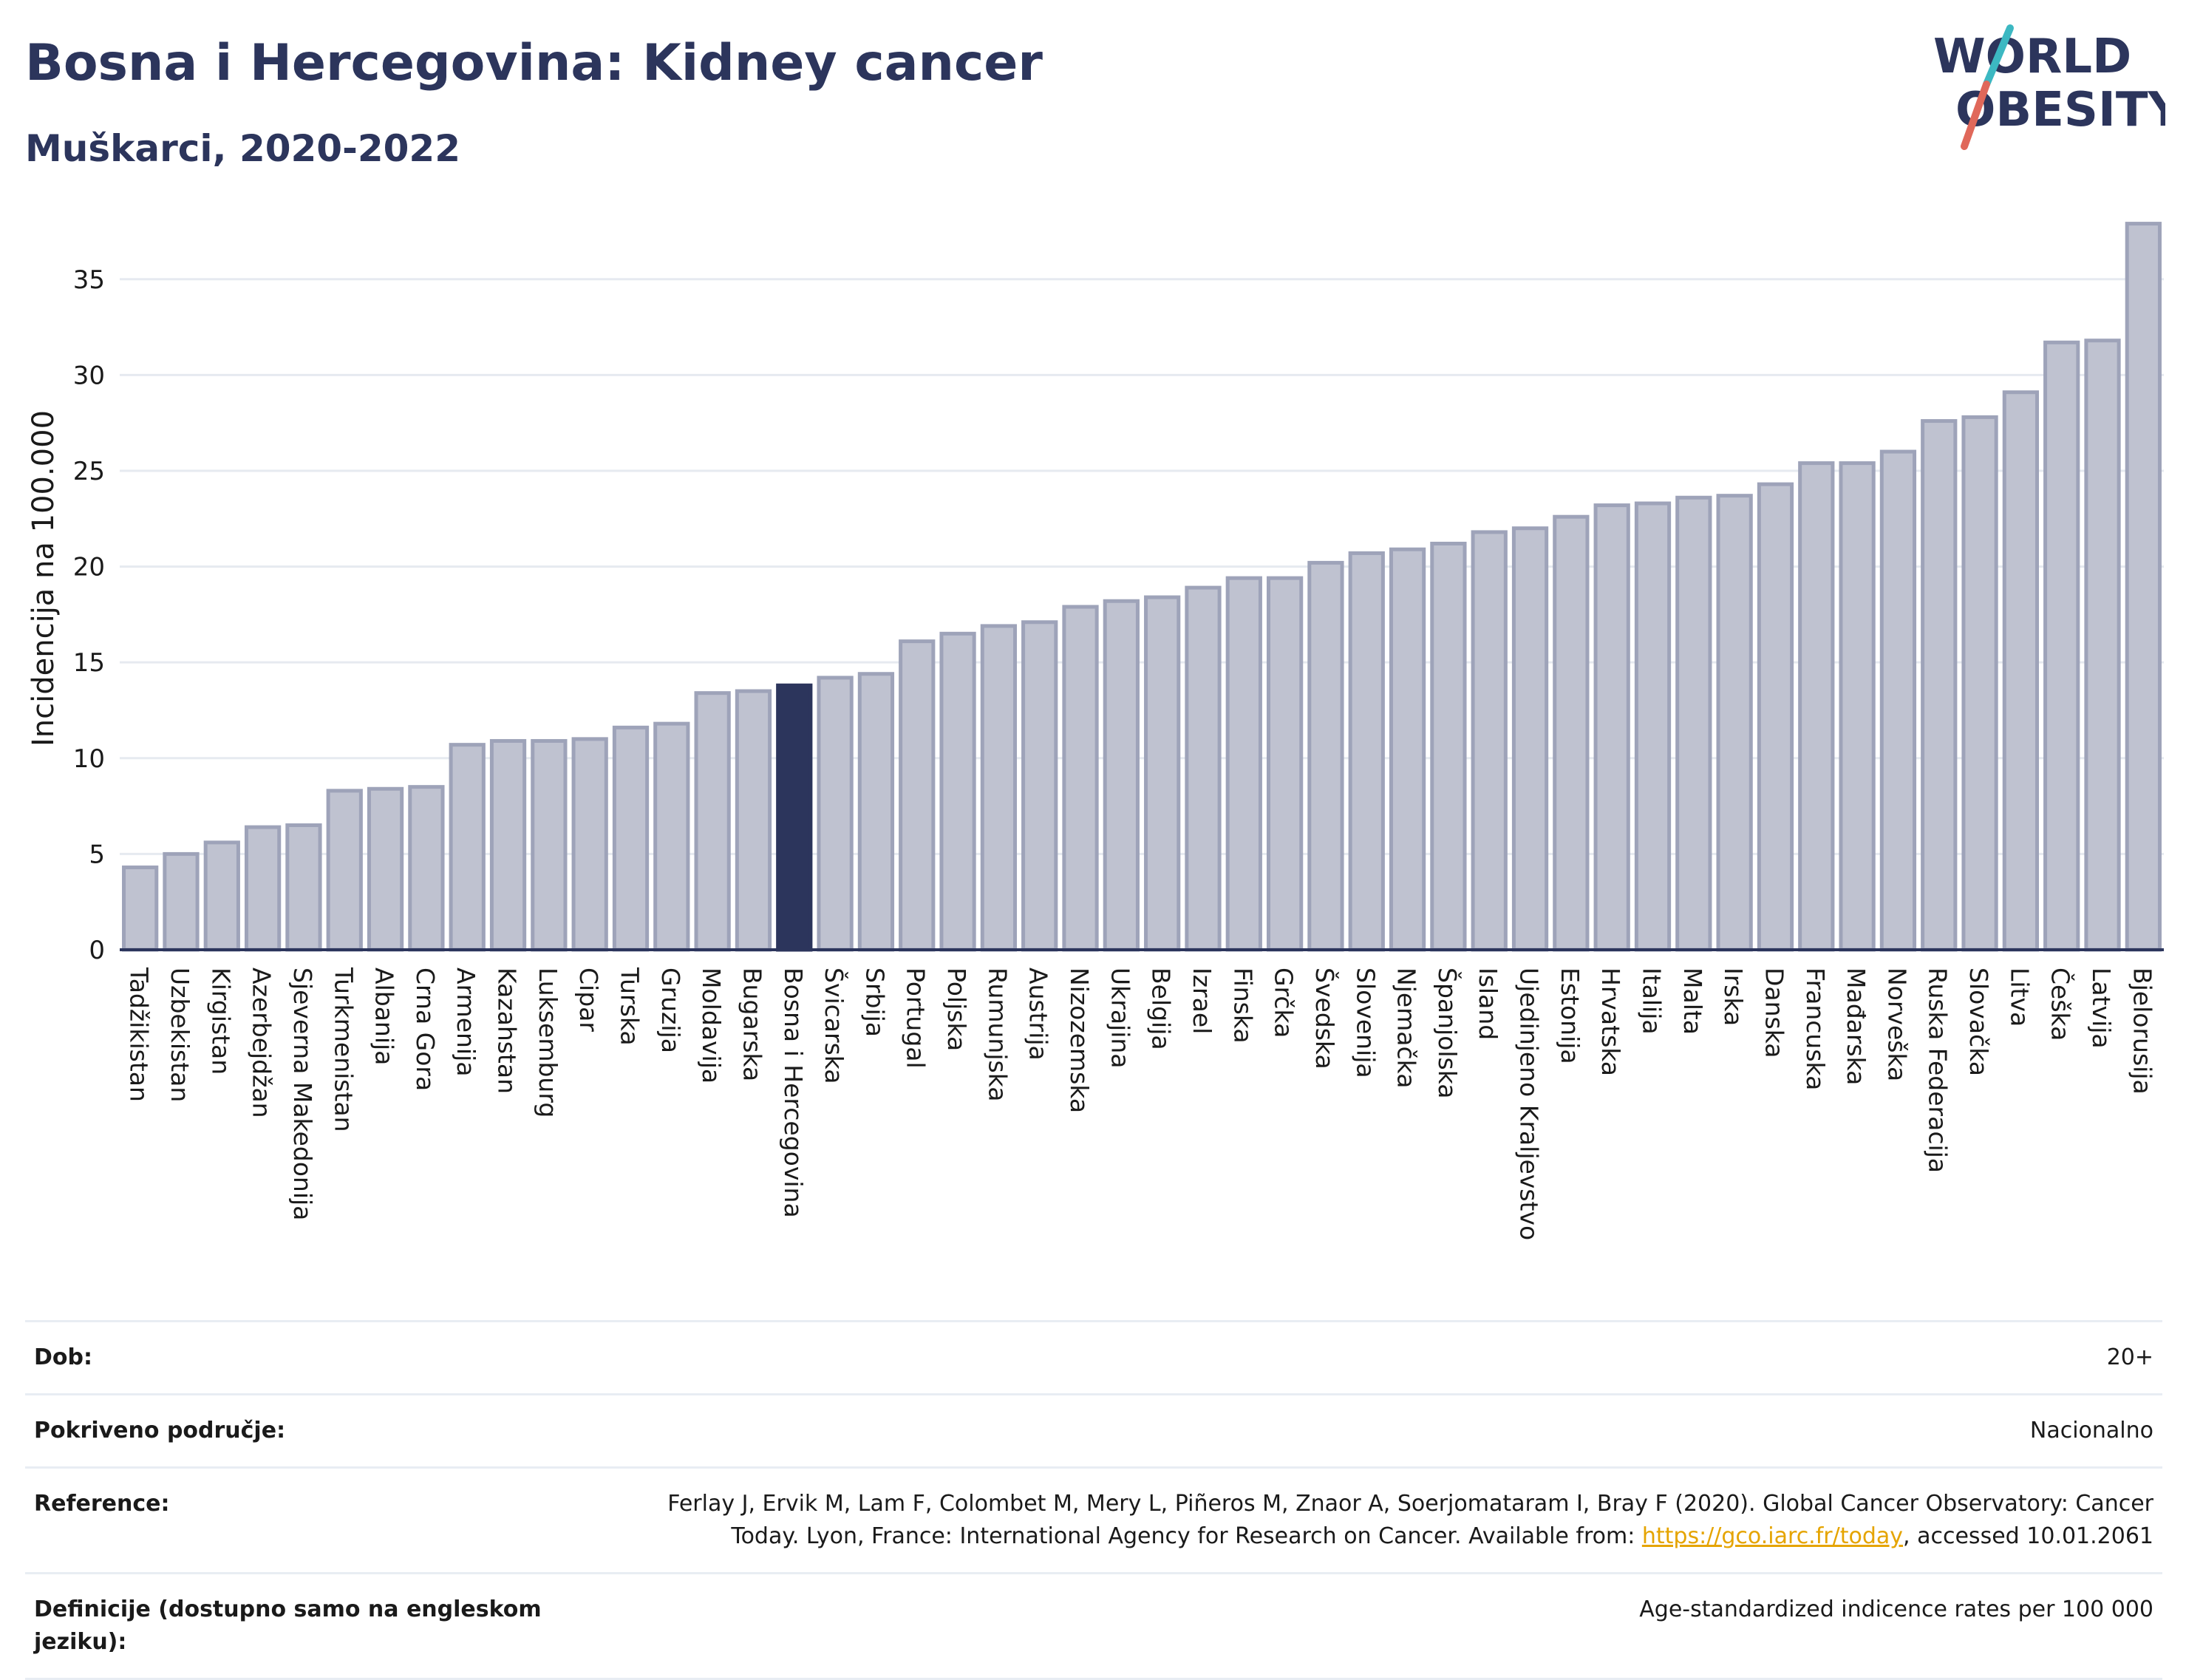 The image size is (2186, 1680). What do you see at coordinates (1773, 1536) in the screenshot?
I see `reference-link: https://gco.iarc.fr/today` at bounding box center [1773, 1536].